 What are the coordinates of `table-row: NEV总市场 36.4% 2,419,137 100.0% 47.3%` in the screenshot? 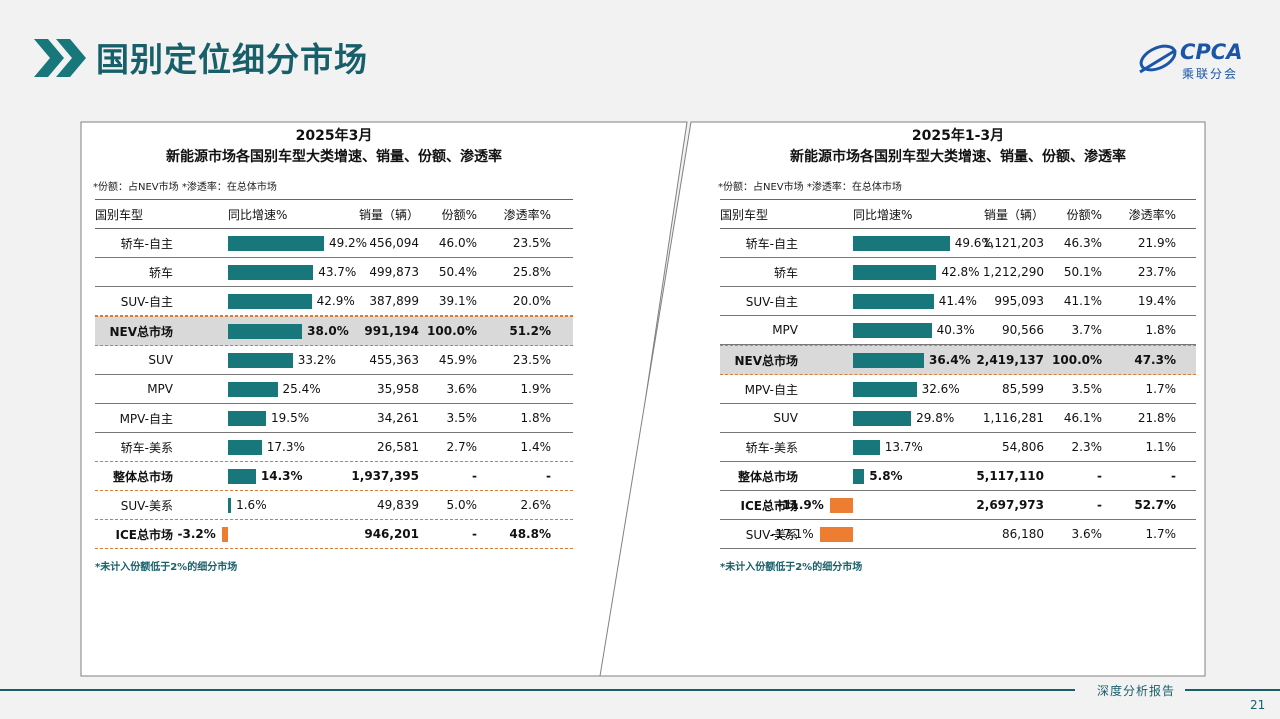 It's located at (958, 360).